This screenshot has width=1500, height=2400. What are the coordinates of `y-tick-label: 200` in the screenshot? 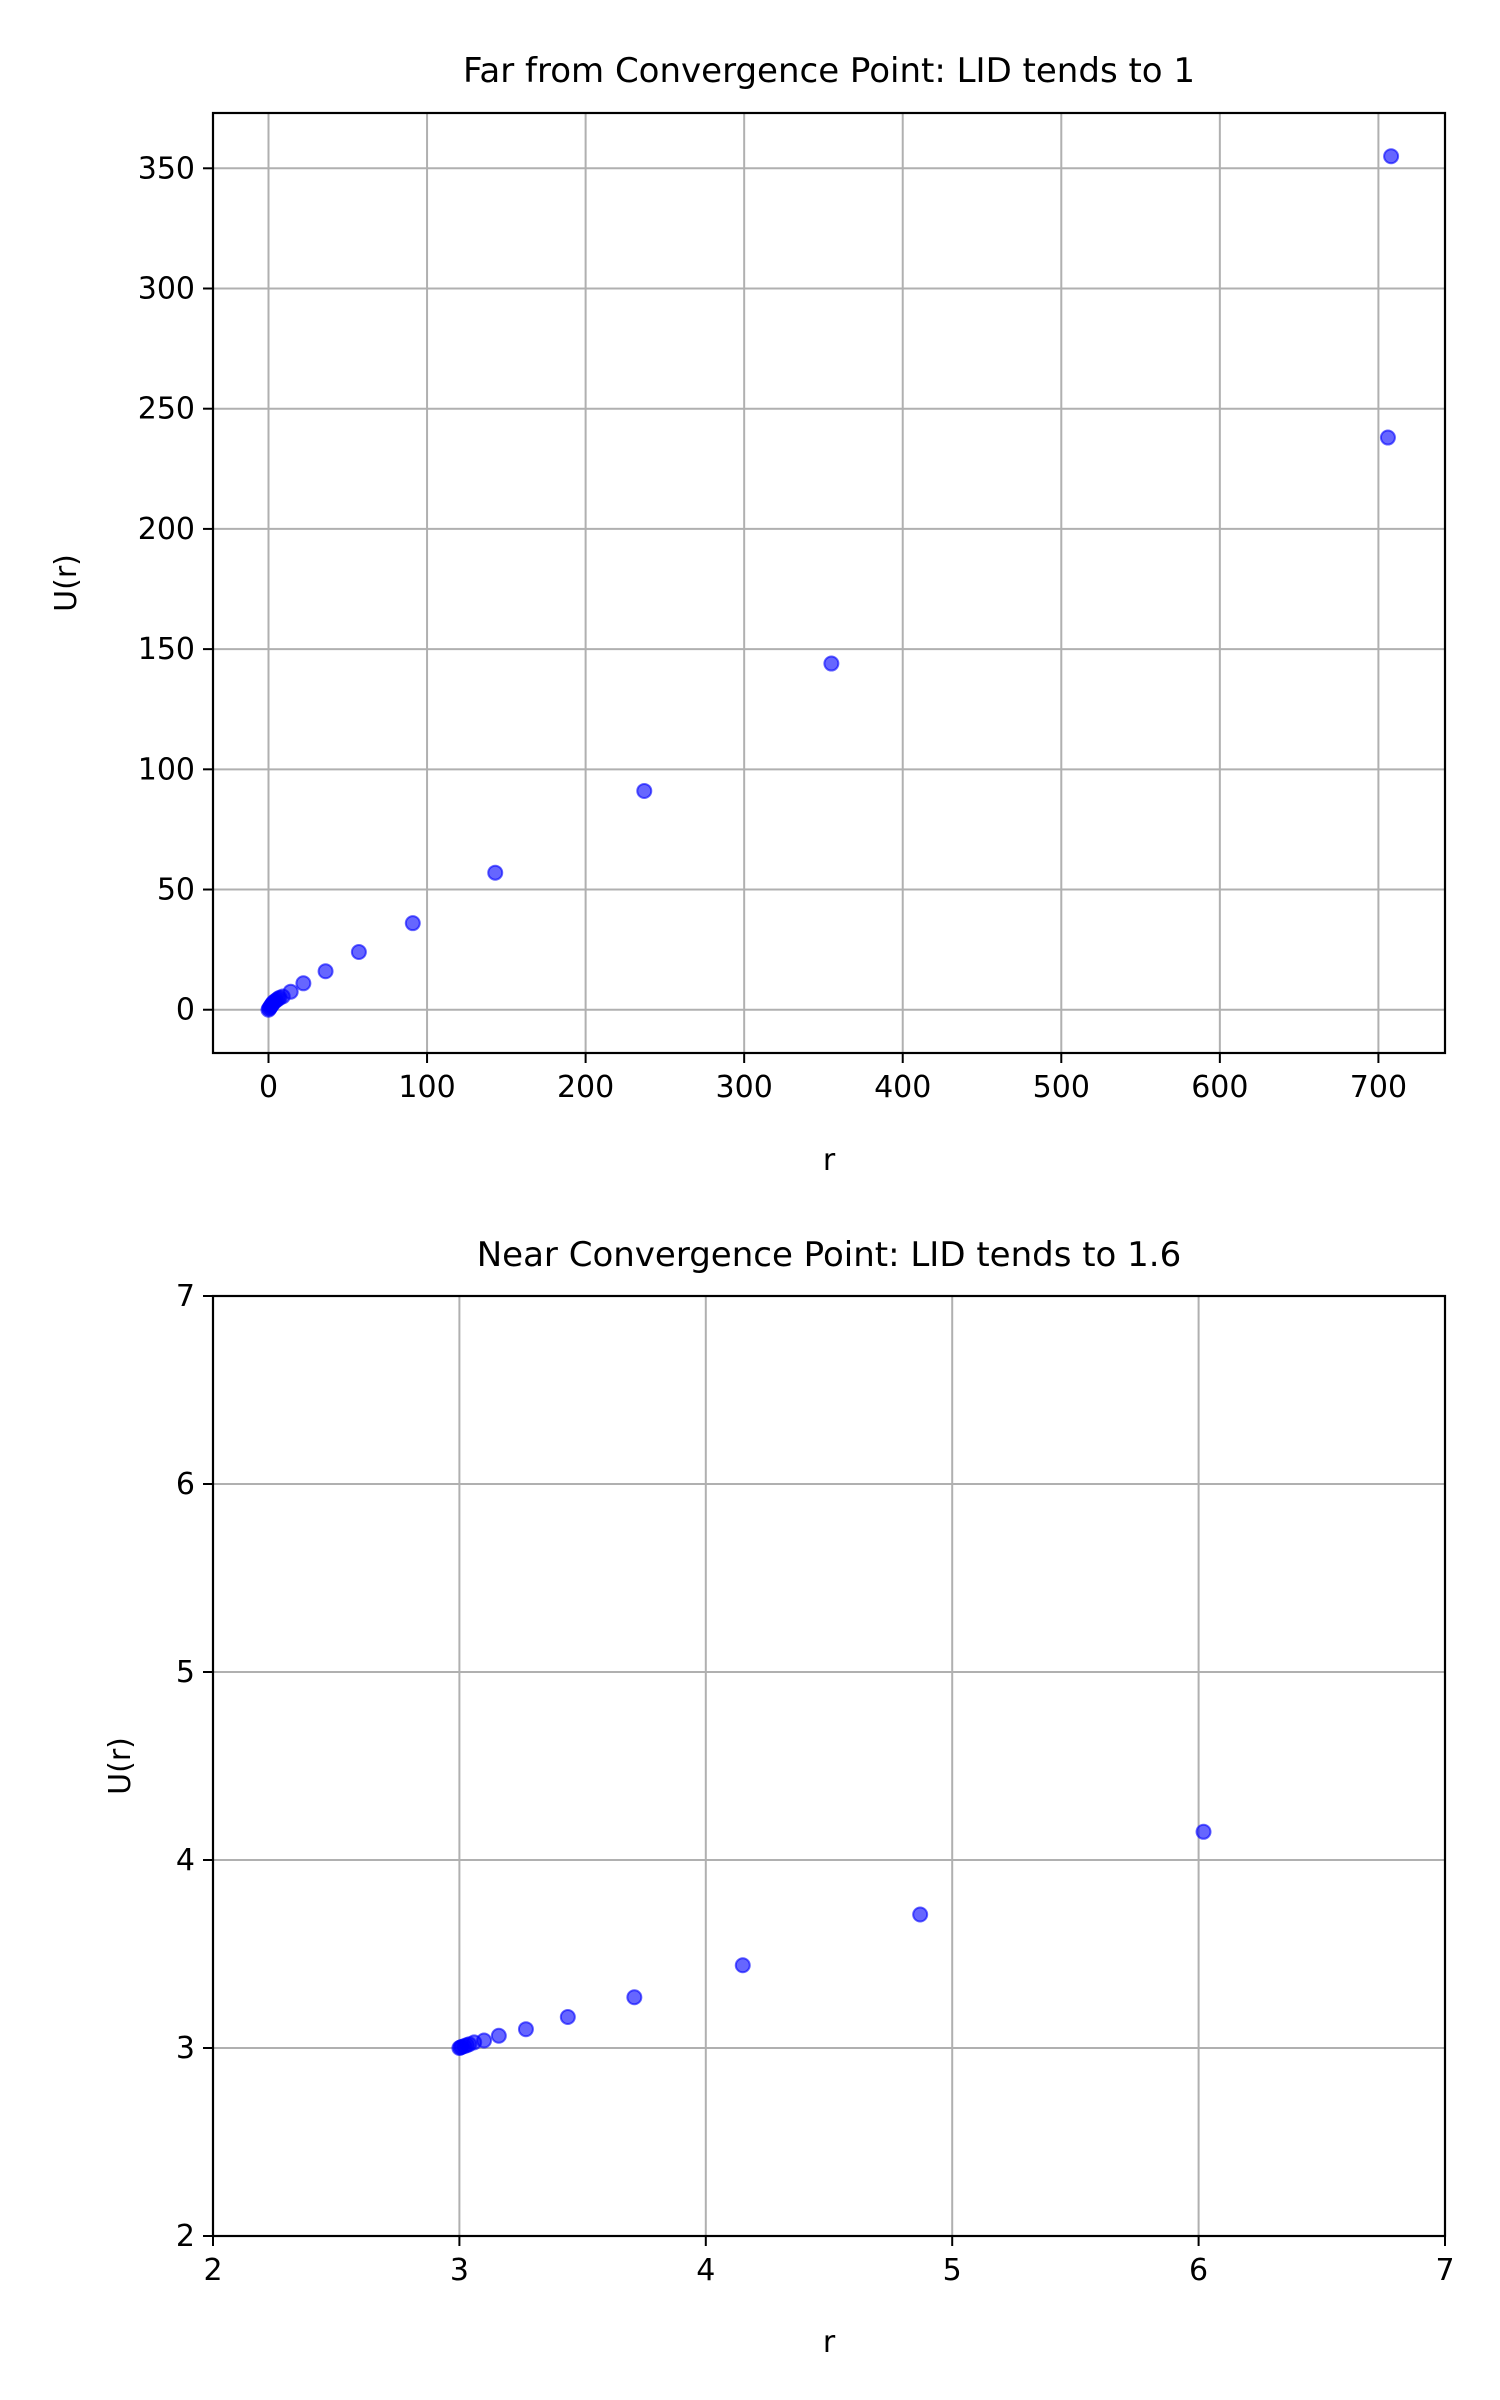 It's located at (166, 529).